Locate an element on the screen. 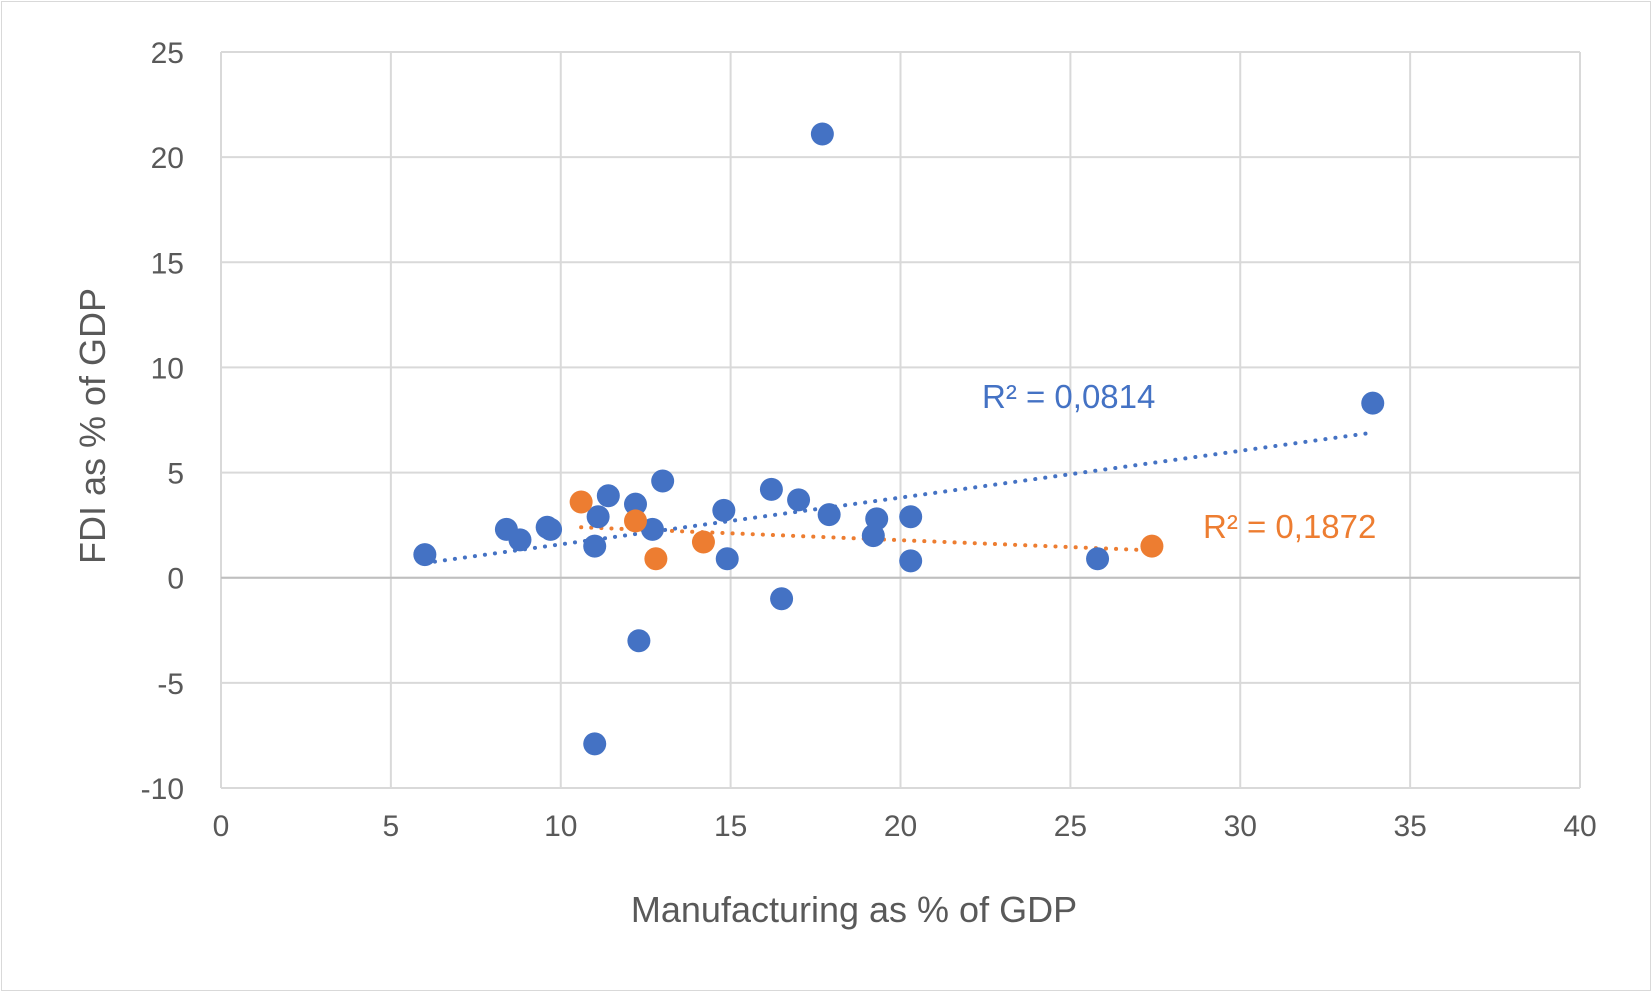 This screenshot has width=1652, height=995. y-tick-label: -5 is located at coordinates (170, 684).